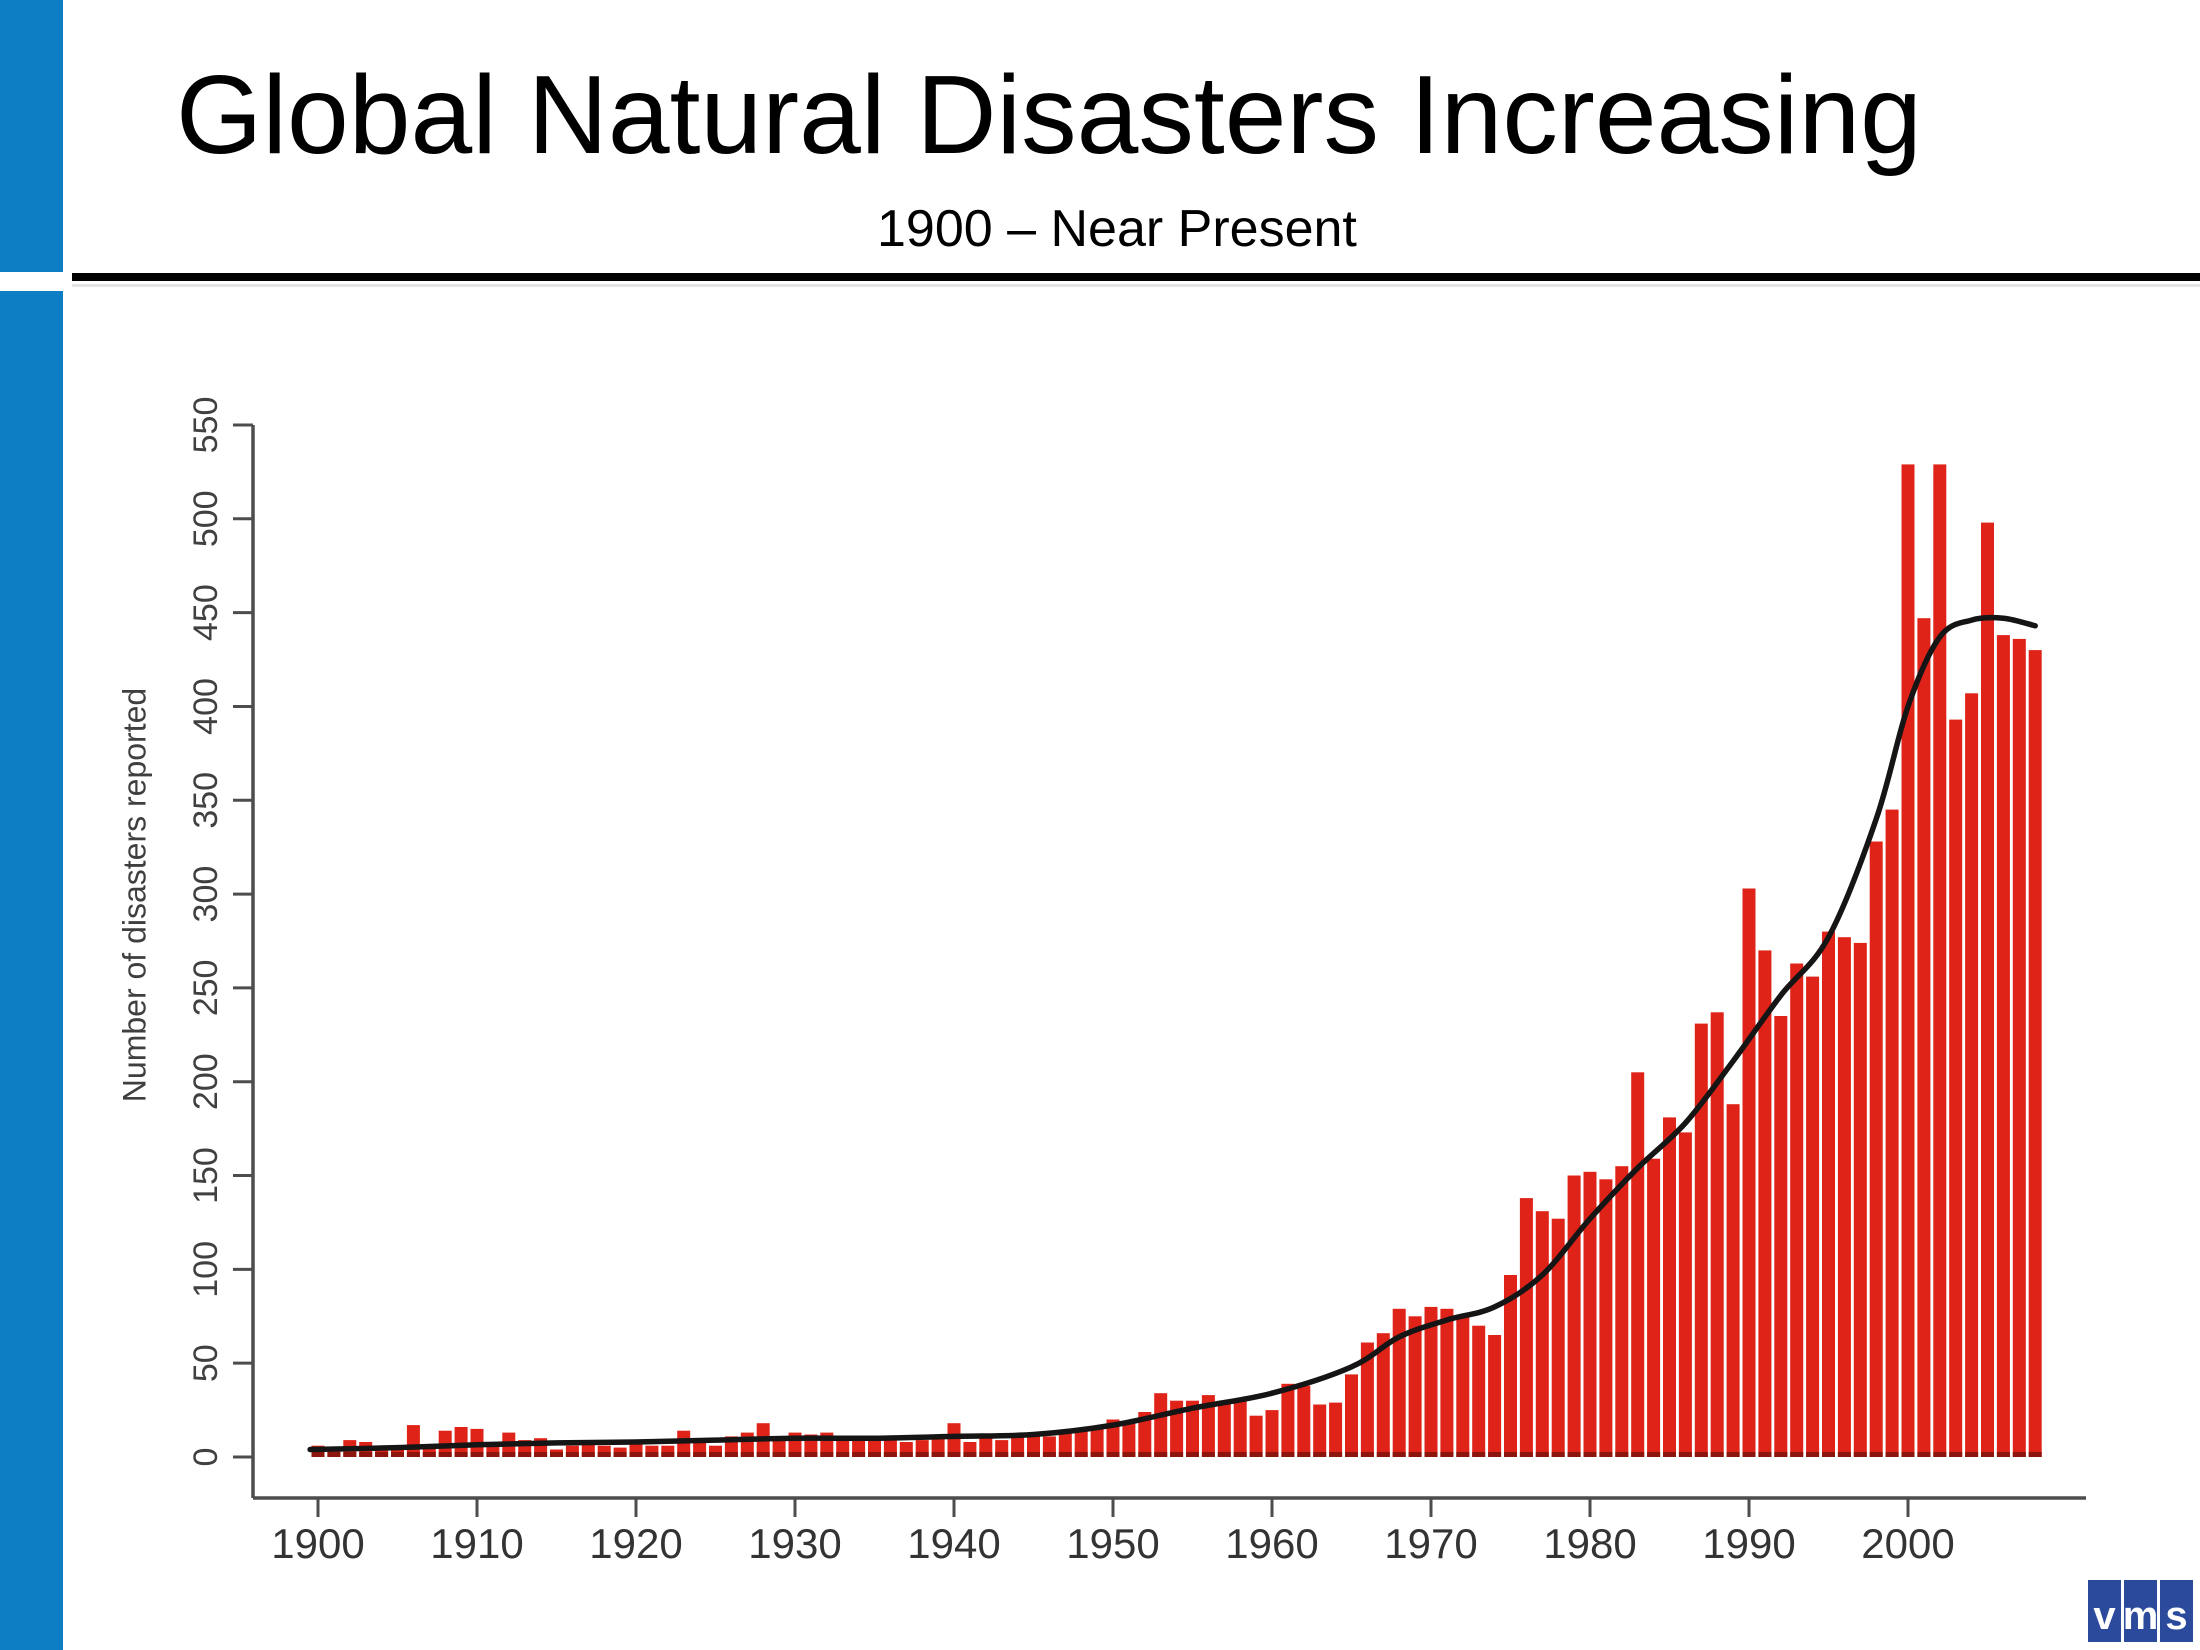  Describe the element at coordinates (1336, 1454) in the screenshot. I see `bar-base-1964` at that location.